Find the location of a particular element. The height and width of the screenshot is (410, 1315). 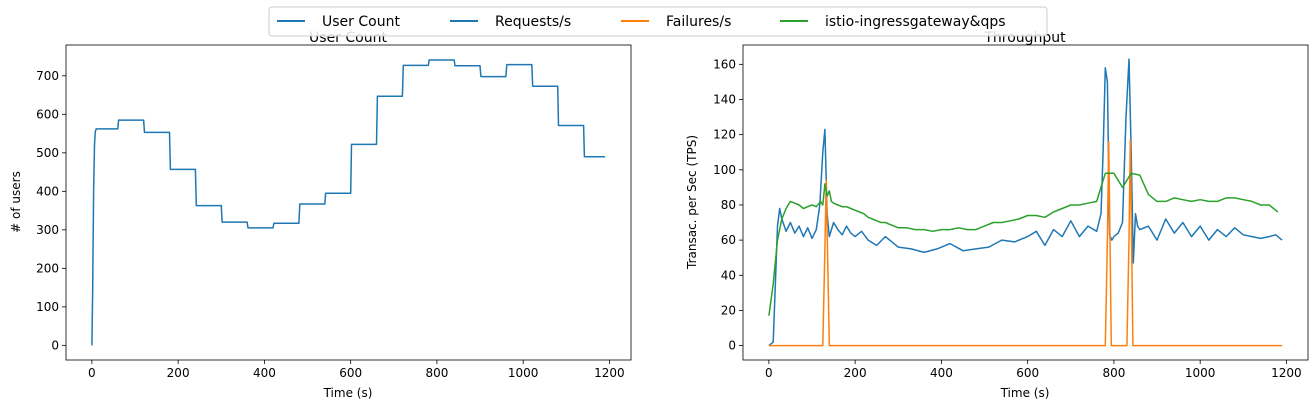

user-count-y-label: # of users is located at coordinates (16, 202).